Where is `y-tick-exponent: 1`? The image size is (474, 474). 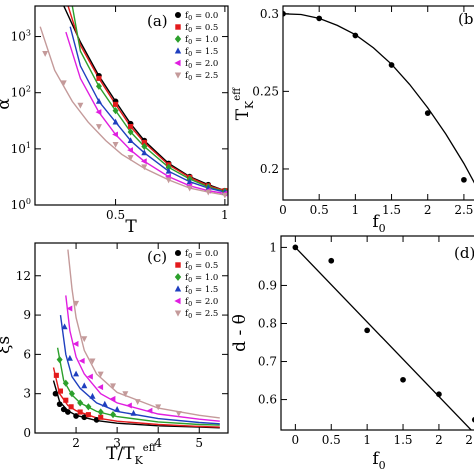 y-tick-exponent: 1 is located at coordinates (28, 145).